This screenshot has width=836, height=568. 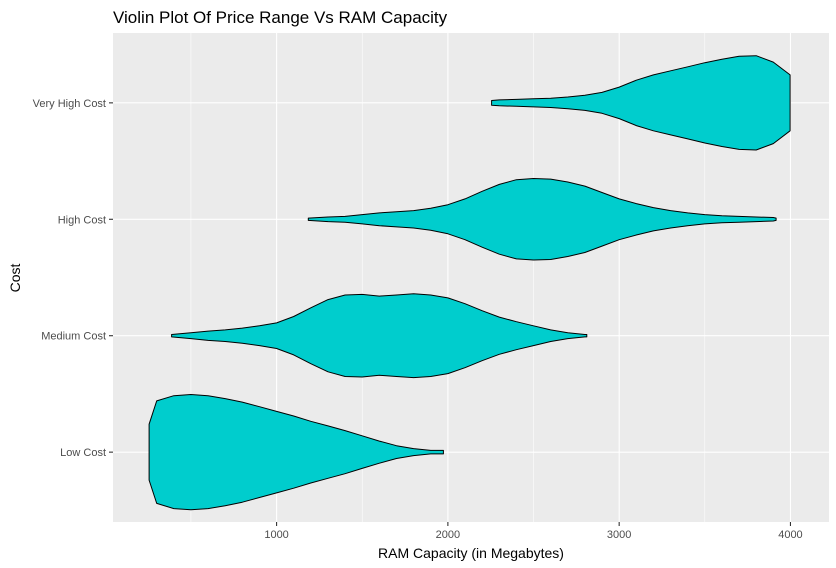 I want to click on y-tick-label: Low Cost, so click(x=83, y=453).